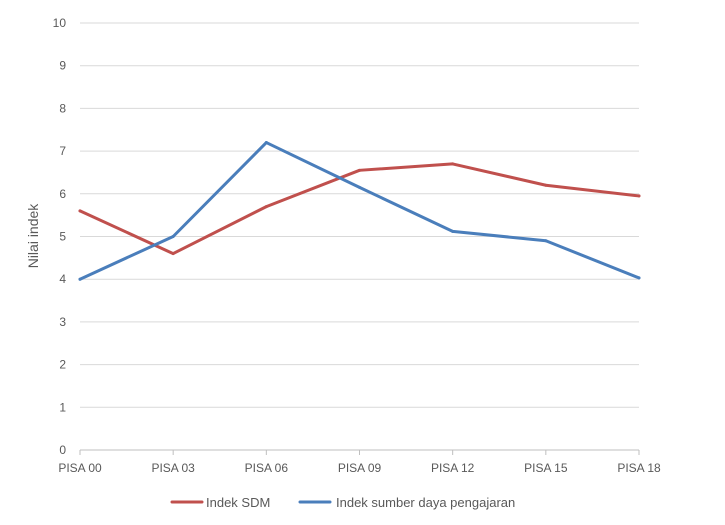 This screenshot has width=725, height=525. What do you see at coordinates (62, 450) in the screenshot?
I see `y-tick-label: 0` at bounding box center [62, 450].